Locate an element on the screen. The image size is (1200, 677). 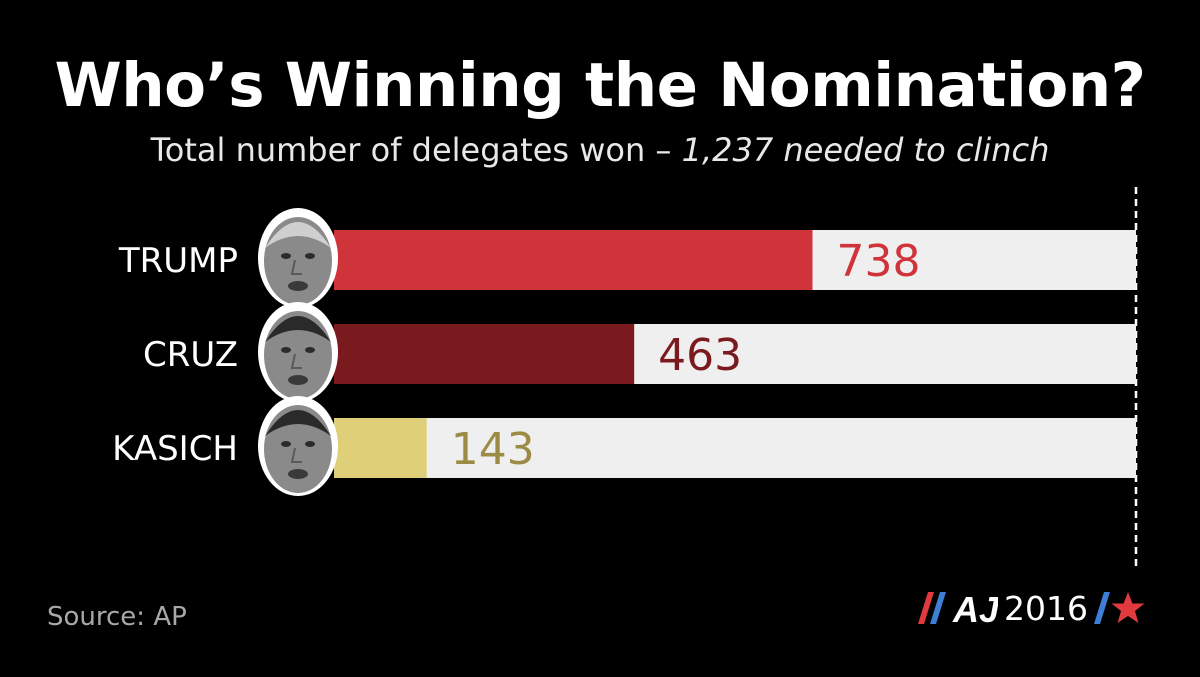
aj-logo-icon: AJ is located at coordinates (975, 609).